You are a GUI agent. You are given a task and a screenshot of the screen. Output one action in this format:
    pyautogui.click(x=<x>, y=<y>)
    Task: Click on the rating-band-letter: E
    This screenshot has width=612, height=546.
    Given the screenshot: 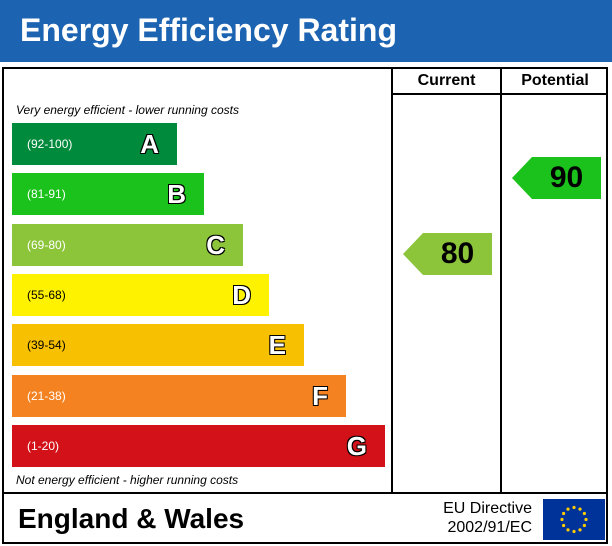 What is the action you would take?
    pyautogui.click(x=277, y=345)
    